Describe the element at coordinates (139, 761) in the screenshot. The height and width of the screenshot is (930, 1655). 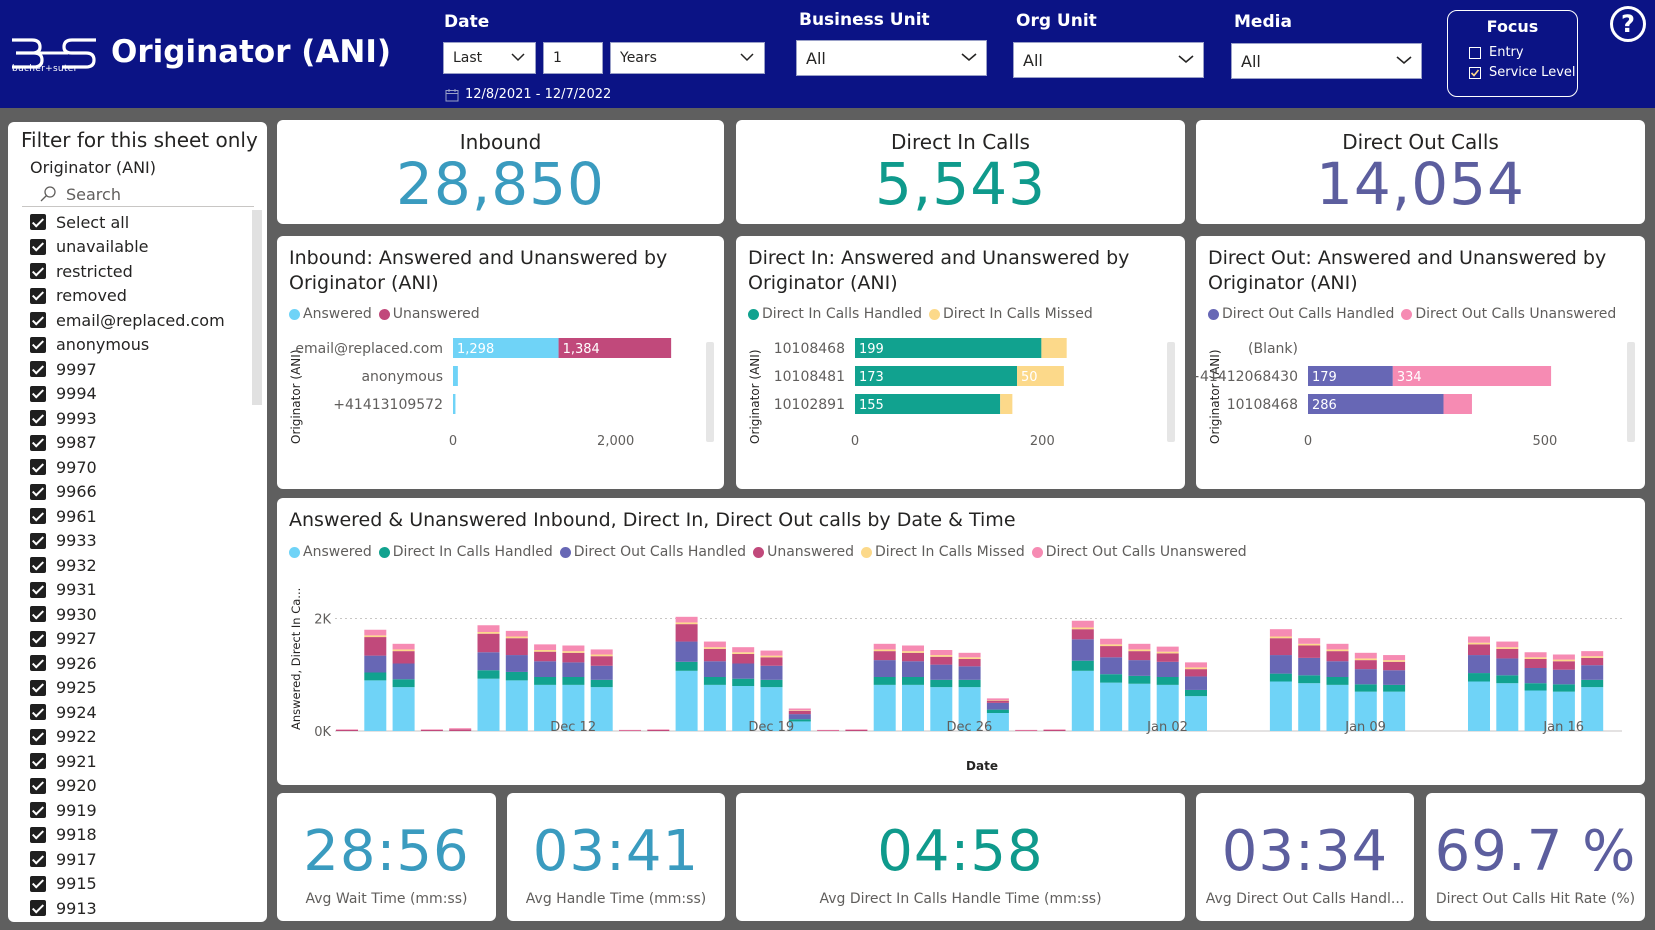
I see `filter-list-item: 9921` at that location.